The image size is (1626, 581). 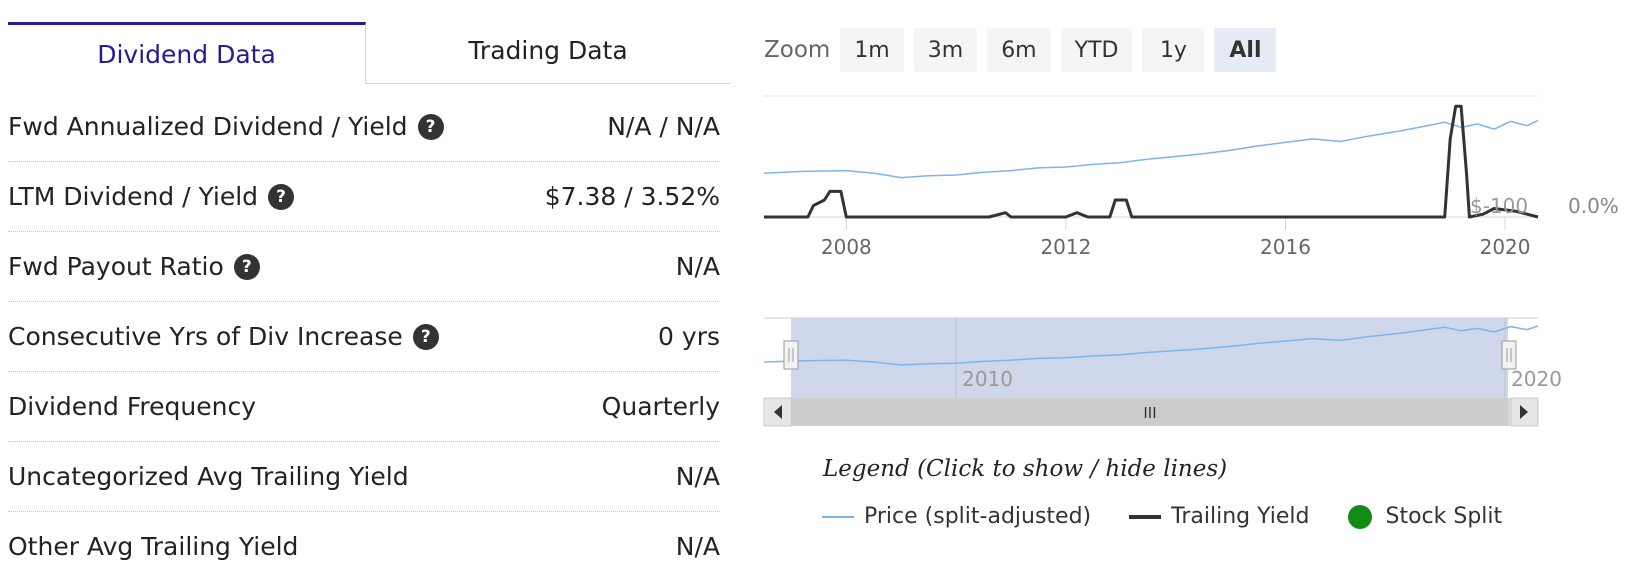 What do you see at coordinates (1096, 50) in the screenshot?
I see `zoom-ytd-button: YTD` at bounding box center [1096, 50].